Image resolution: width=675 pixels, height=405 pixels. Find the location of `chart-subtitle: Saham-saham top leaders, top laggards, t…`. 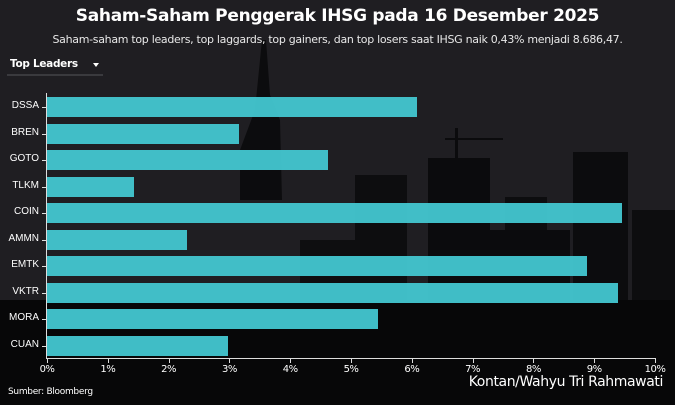

chart-subtitle: Saham-saham top leaders, top laggards, t… is located at coordinates (337, 39).